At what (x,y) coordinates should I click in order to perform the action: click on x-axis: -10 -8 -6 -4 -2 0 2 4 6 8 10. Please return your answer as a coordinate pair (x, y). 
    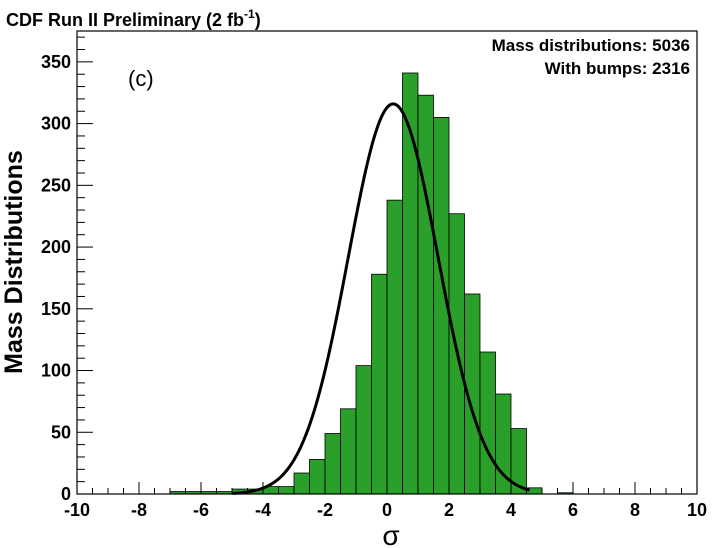
    Looking at the image, I should click on (385, 501).